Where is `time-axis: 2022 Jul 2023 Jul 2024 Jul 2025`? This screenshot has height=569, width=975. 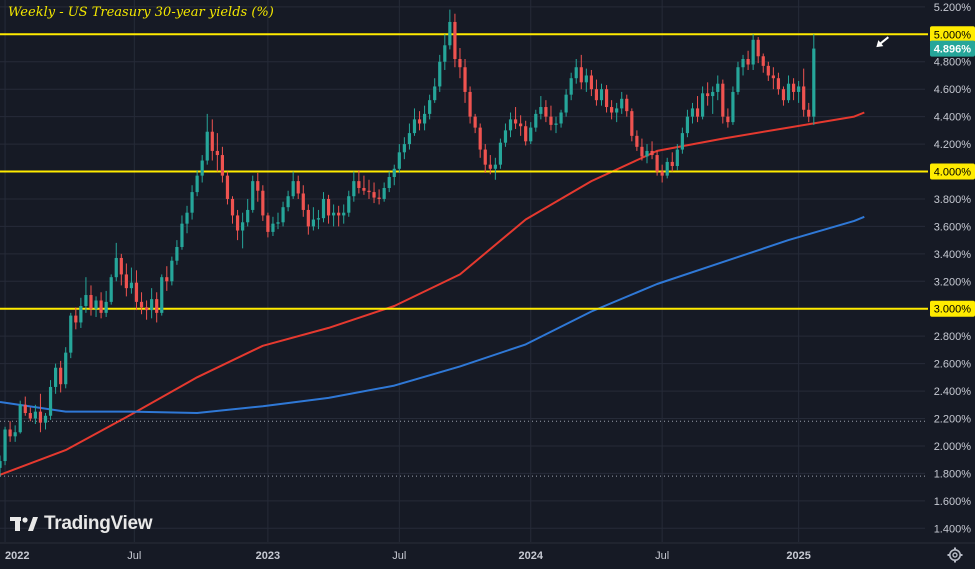
time-axis: 2022 Jul 2023 Jul 2024 Jul 2025 is located at coordinates (487, 555).